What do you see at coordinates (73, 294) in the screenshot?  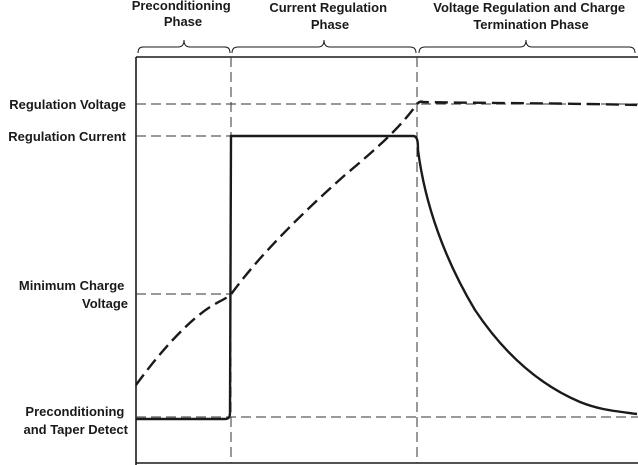 I see `minimum-charge-voltage-label: Minimum Charge Voltage` at bounding box center [73, 294].